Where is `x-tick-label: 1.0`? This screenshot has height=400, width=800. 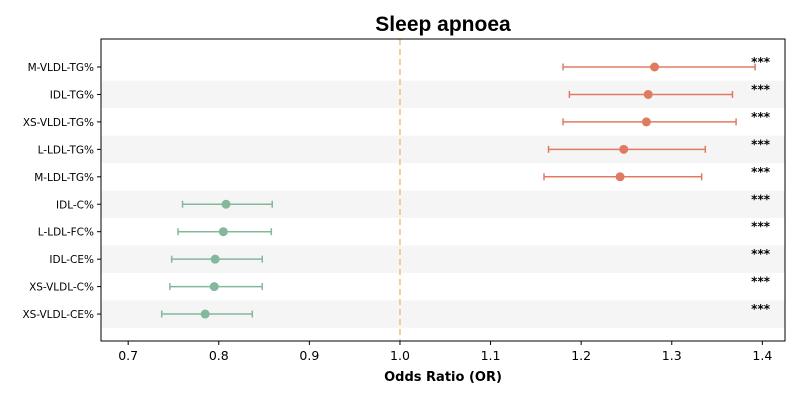
x-tick-label: 1.0 is located at coordinates (400, 355).